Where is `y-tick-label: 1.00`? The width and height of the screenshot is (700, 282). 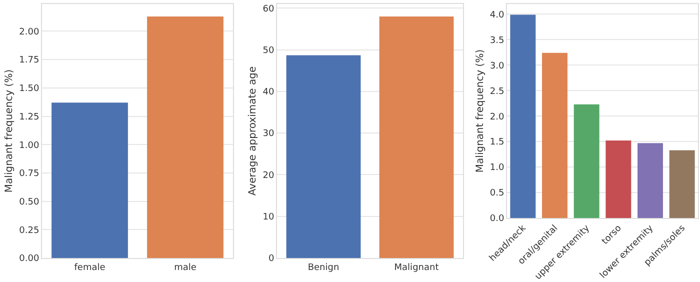
y-tick-label: 1.00 is located at coordinates (29, 145).